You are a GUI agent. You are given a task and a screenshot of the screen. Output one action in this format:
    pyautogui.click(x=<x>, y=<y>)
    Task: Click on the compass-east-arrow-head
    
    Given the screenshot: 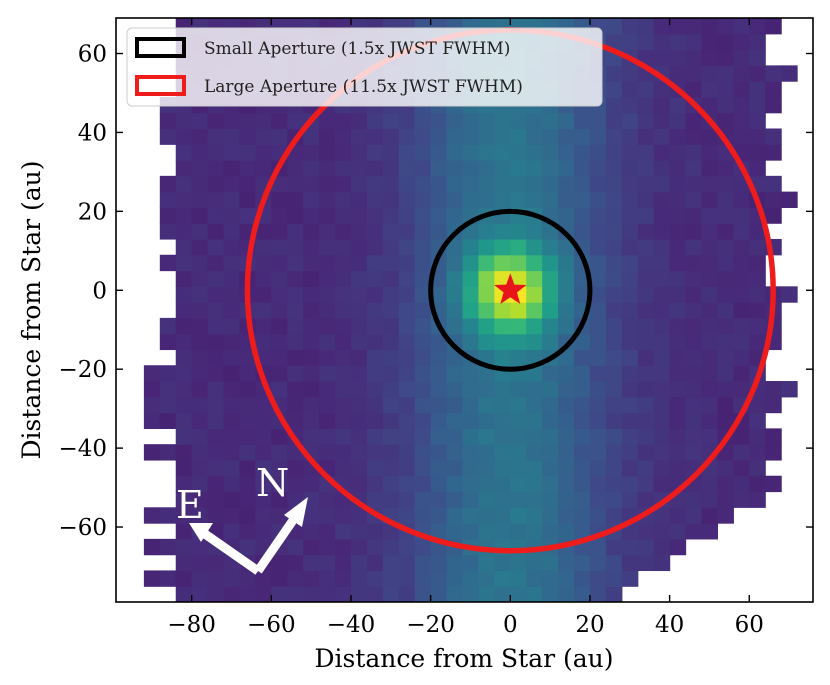 What is the action you would take?
    pyautogui.click(x=201, y=532)
    